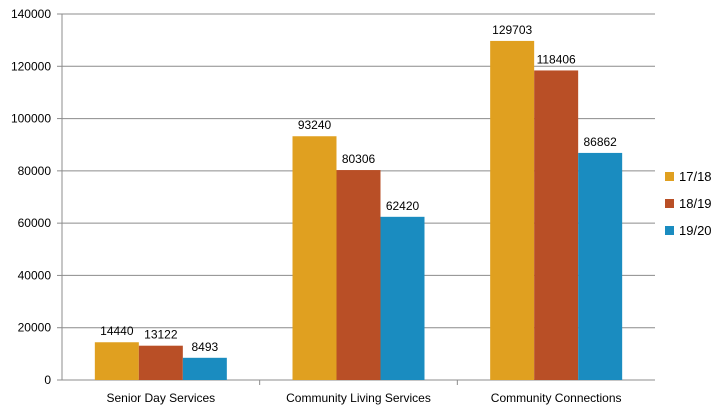 This screenshot has height=410, width=727. What do you see at coordinates (600, 142) in the screenshot?
I see `data-label: 86862` at bounding box center [600, 142].